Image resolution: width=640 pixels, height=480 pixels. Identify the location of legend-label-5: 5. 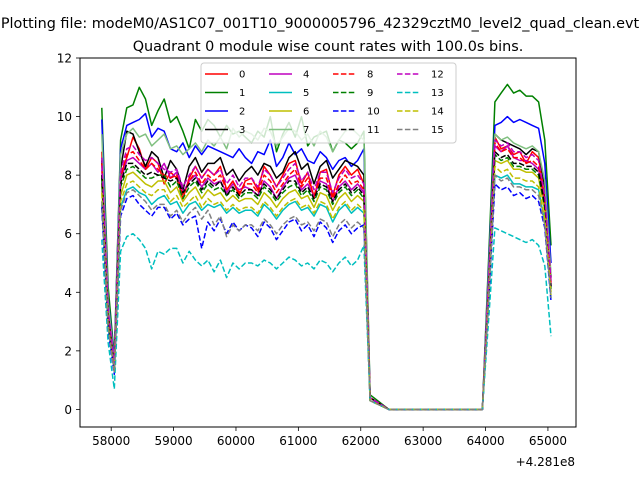
(306, 93).